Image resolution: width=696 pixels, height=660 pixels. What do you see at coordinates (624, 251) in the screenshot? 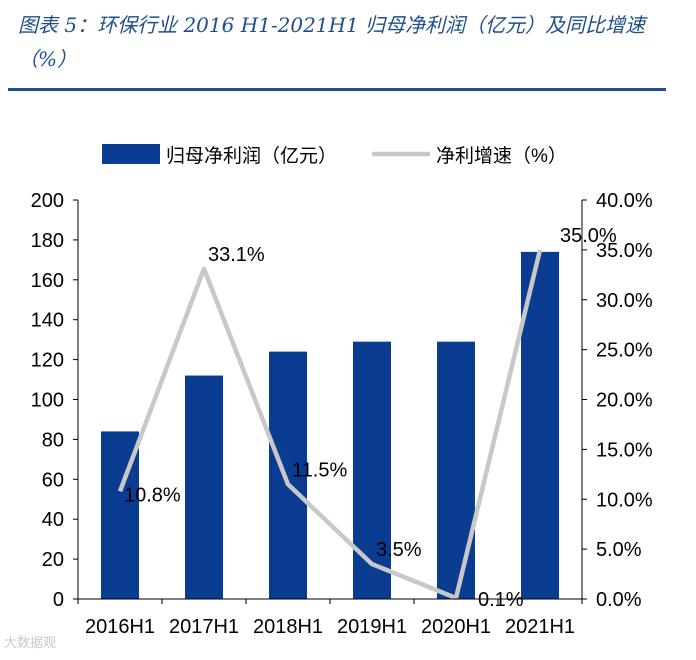
I see `right-tick-label: 35.0%` at bounding box center [624, 251].